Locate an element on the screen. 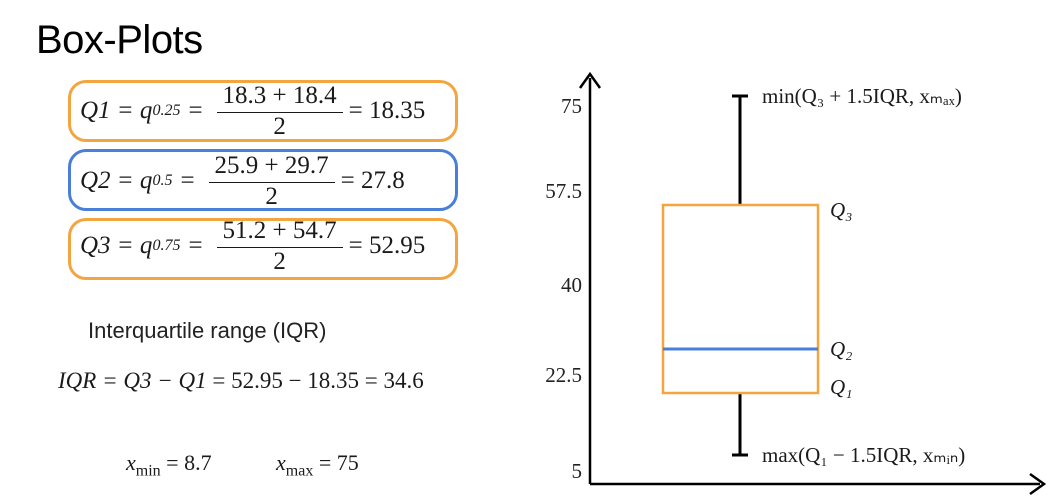  iqr-heading: Interquartile range (IQR) is located at coordinates (207, 330).